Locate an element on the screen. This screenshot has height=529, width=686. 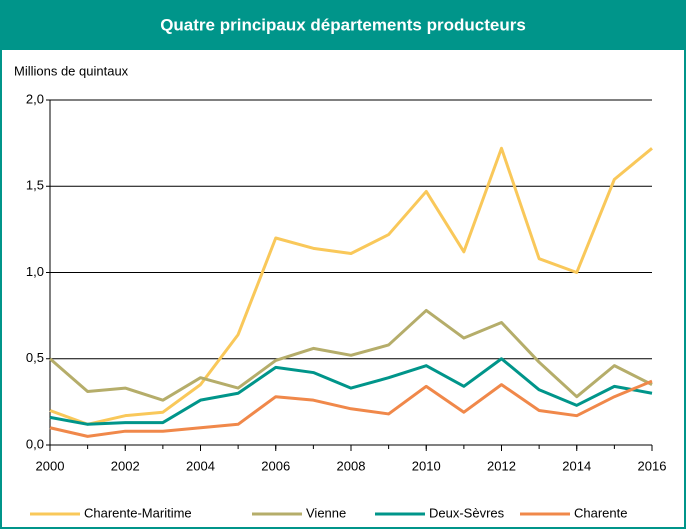
x-tick-label: 2002 is located at coordinates (125, 465).